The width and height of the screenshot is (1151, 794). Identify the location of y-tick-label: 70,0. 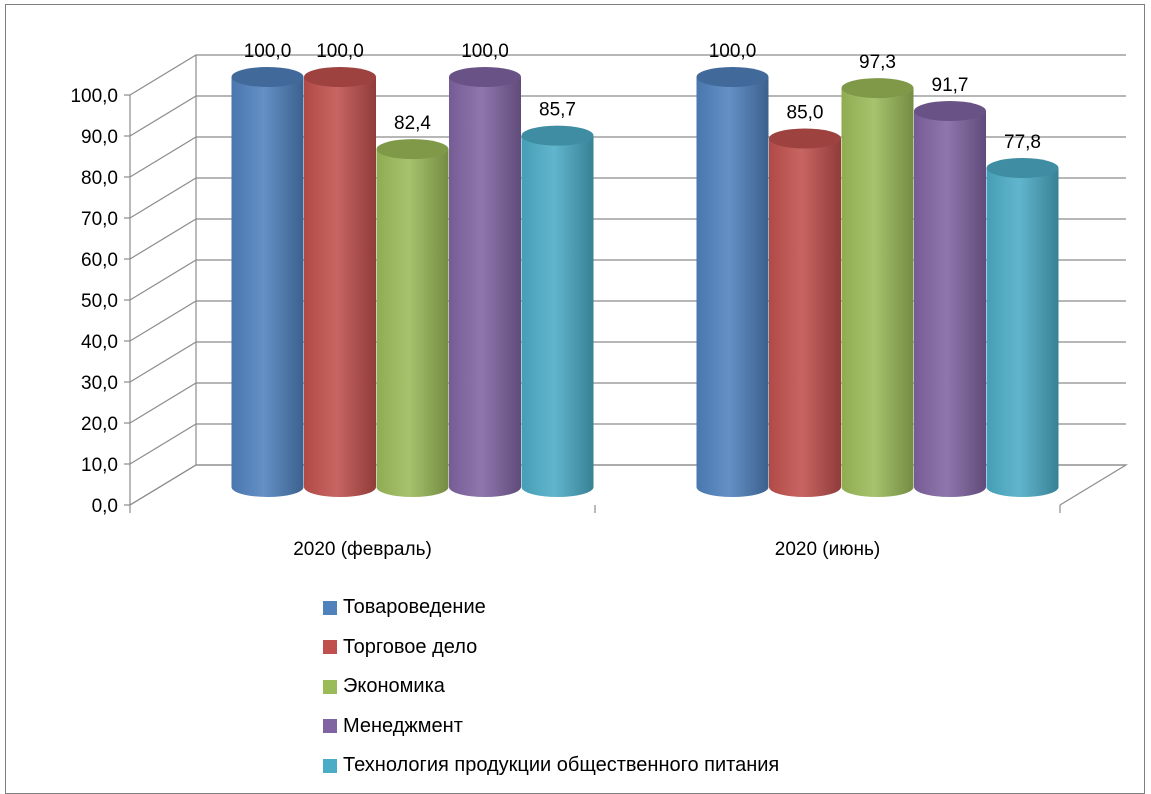
(99, 219).